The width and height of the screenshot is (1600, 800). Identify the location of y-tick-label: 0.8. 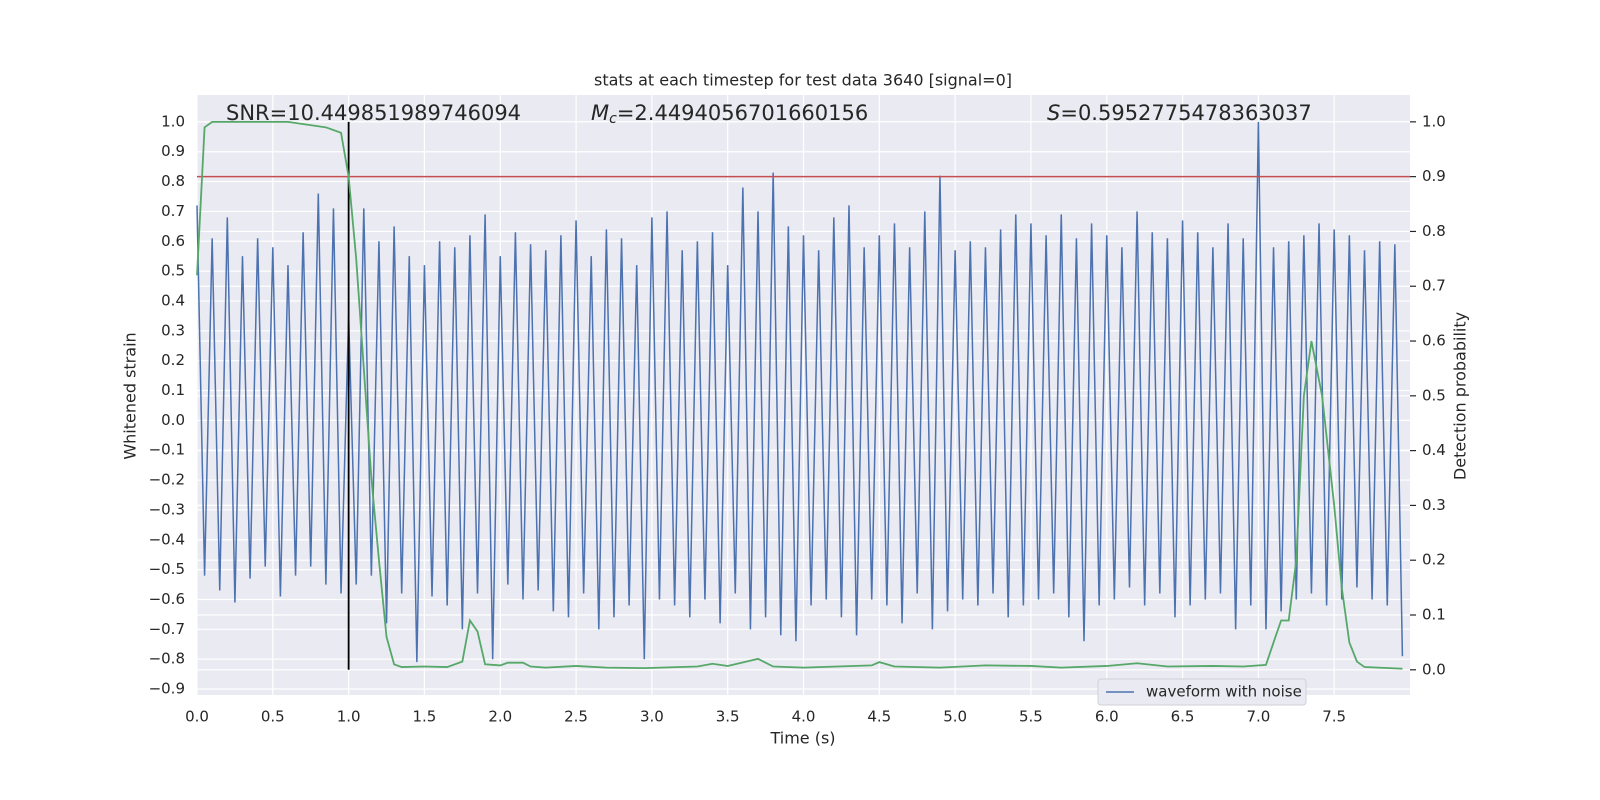
(173, 181).